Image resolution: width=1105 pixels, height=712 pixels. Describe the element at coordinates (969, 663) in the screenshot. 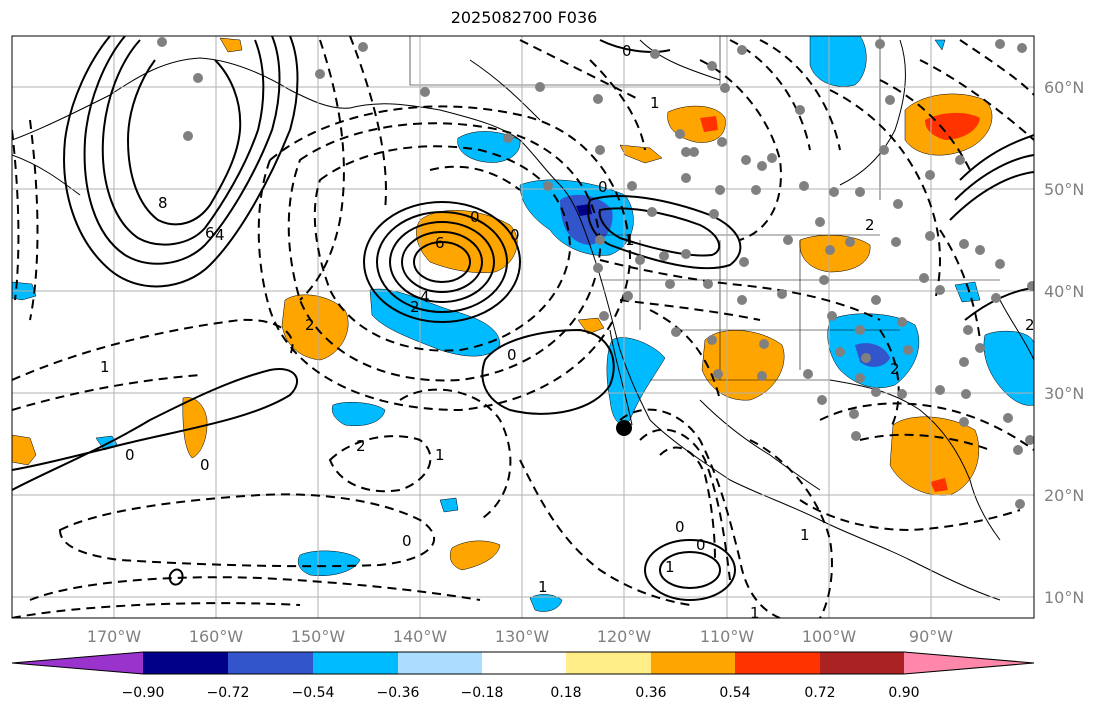

I see `colorbar-extend-right` at that location.